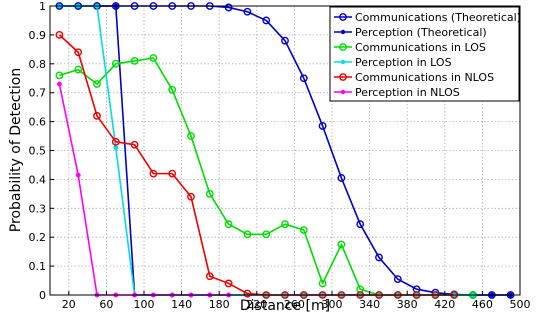  What do you see at coordinates (38, 179) in the screenshot?
I see `y-tick-label: 0.4` at bounding box center [38, 179].